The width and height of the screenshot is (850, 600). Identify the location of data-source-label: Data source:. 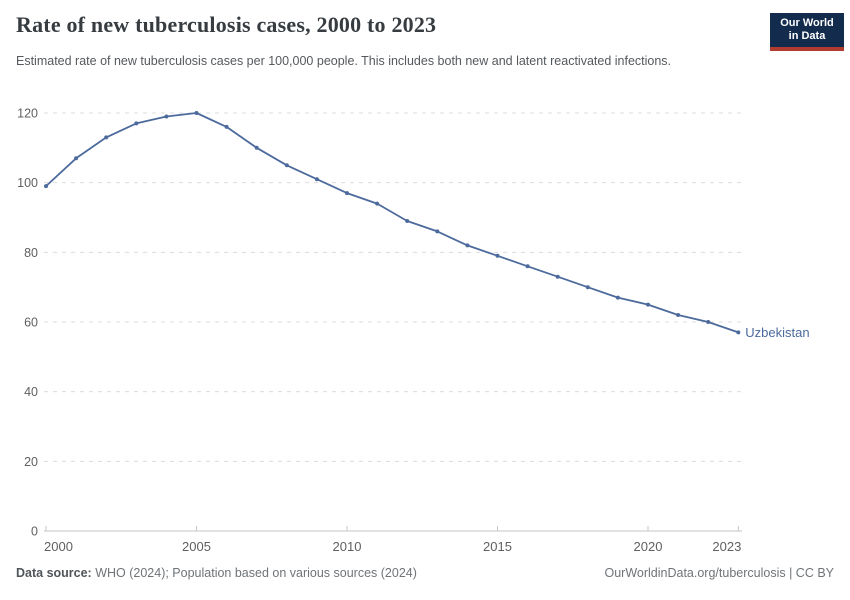
(54, 573).